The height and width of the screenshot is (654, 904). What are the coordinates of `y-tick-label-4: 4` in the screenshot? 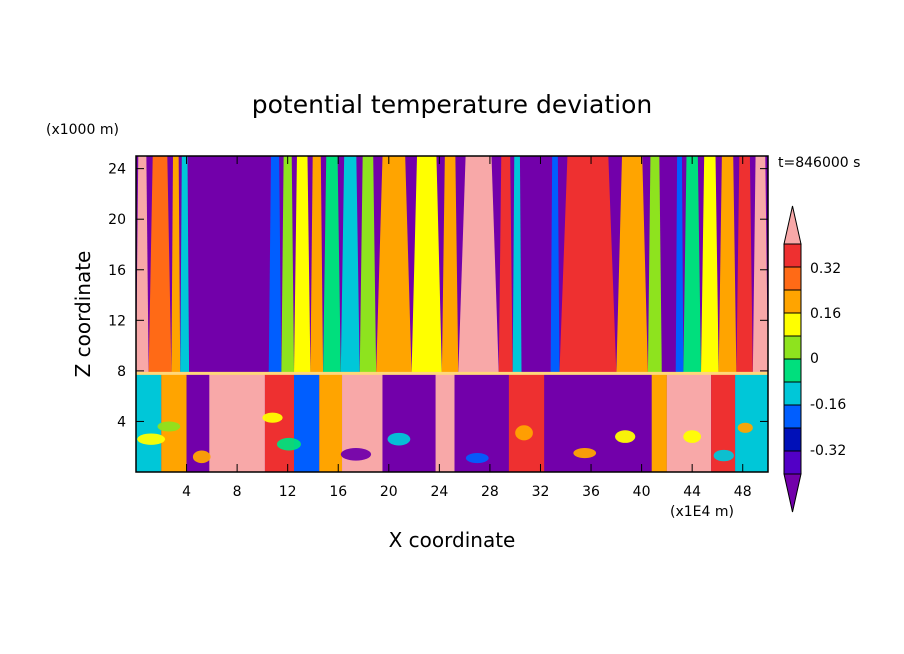 It's located at (121, 422).